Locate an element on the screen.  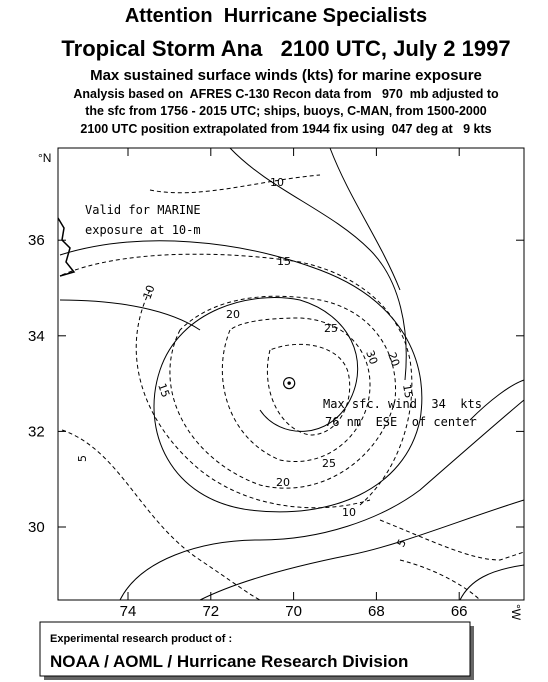
footer-line: Experimental research product of : is located at coordinates (141, 639).